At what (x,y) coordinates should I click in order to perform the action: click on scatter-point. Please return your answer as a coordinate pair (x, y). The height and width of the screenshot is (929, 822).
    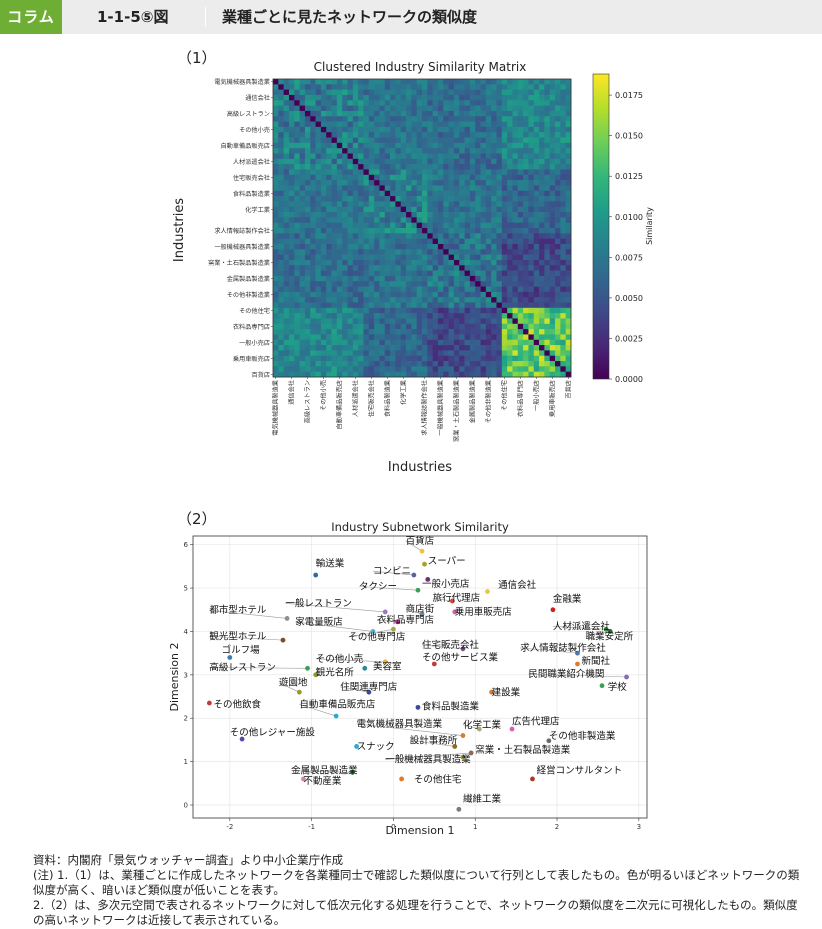
    Looking at the image, I should click on (418, 707).